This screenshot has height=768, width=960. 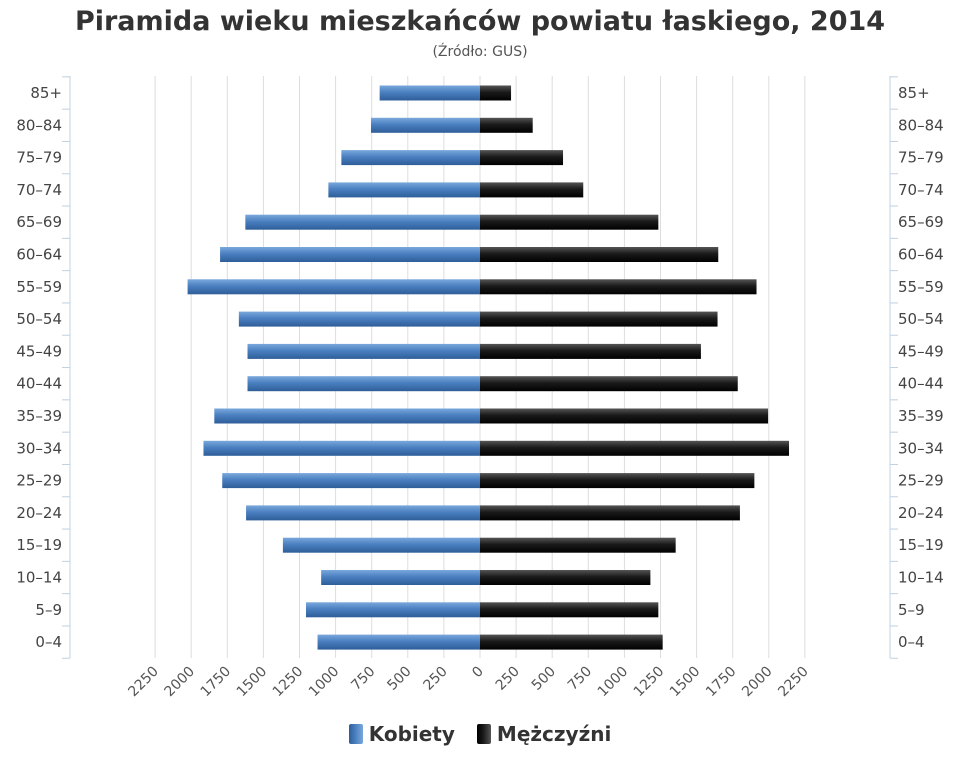 I want to click on category-label-right: 70–74, so click(x=921, y=190).